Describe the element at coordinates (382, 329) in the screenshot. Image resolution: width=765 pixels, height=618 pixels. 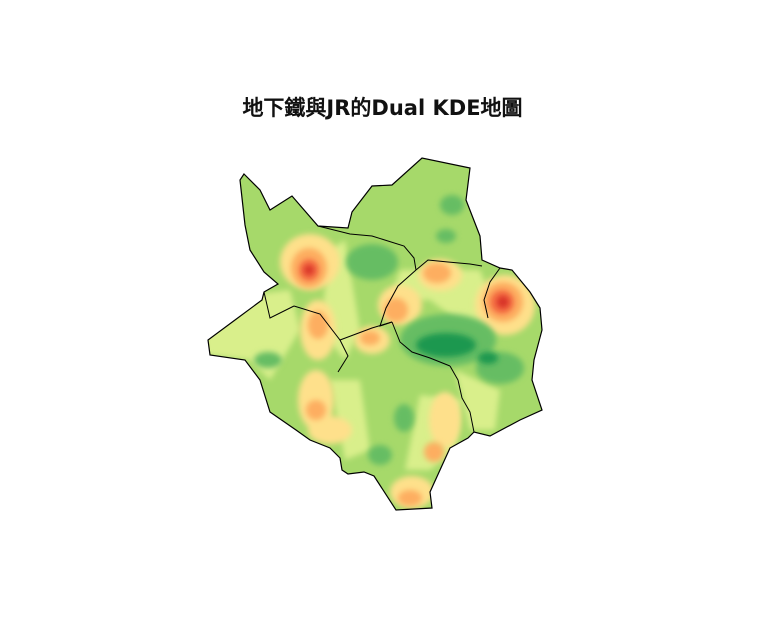
I see `district-boundaries` at that location.